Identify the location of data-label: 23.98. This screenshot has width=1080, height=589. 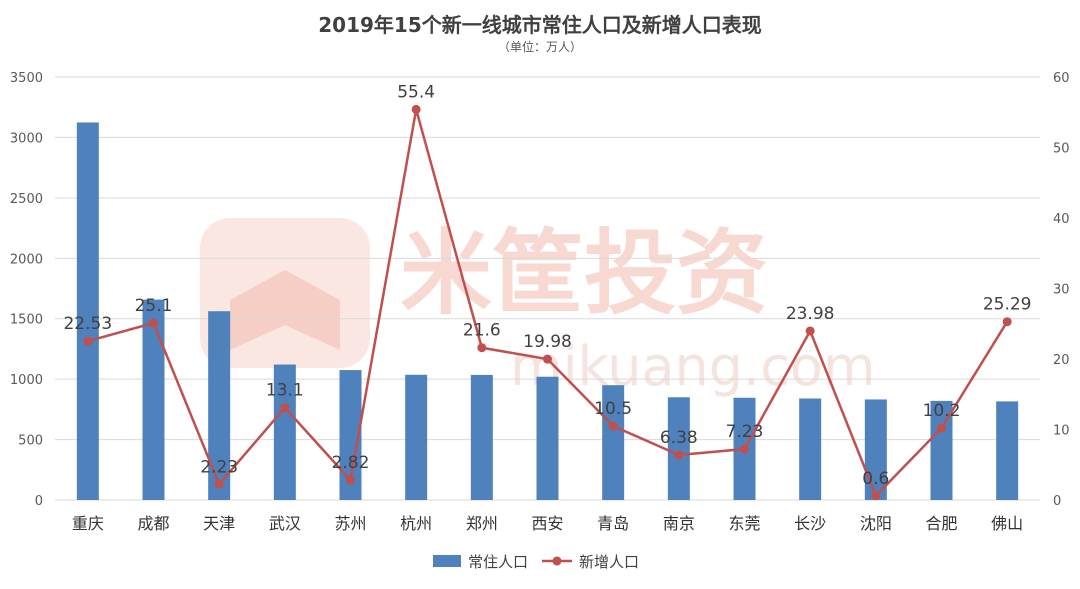
(810, 314).